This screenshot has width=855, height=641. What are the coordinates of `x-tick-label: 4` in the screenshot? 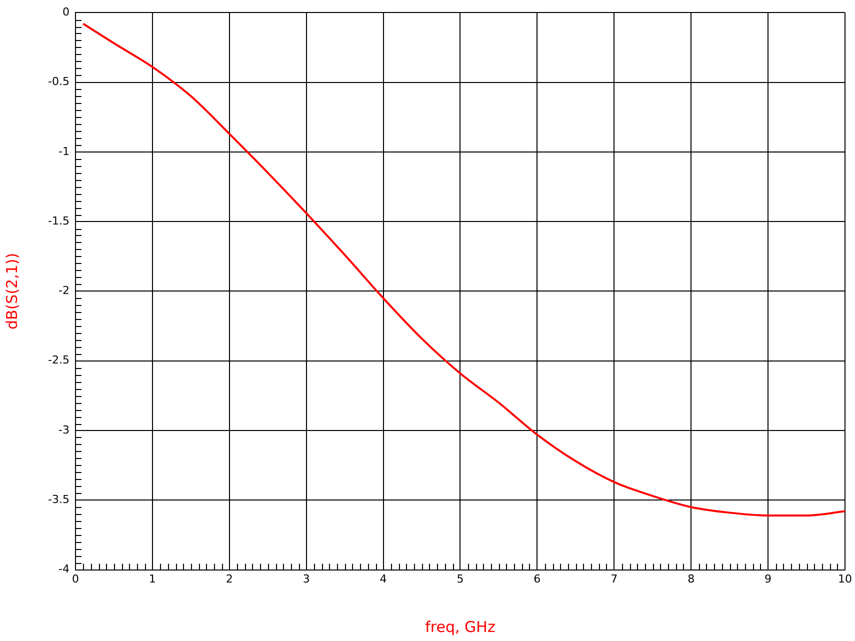 It's located at (383, 579).